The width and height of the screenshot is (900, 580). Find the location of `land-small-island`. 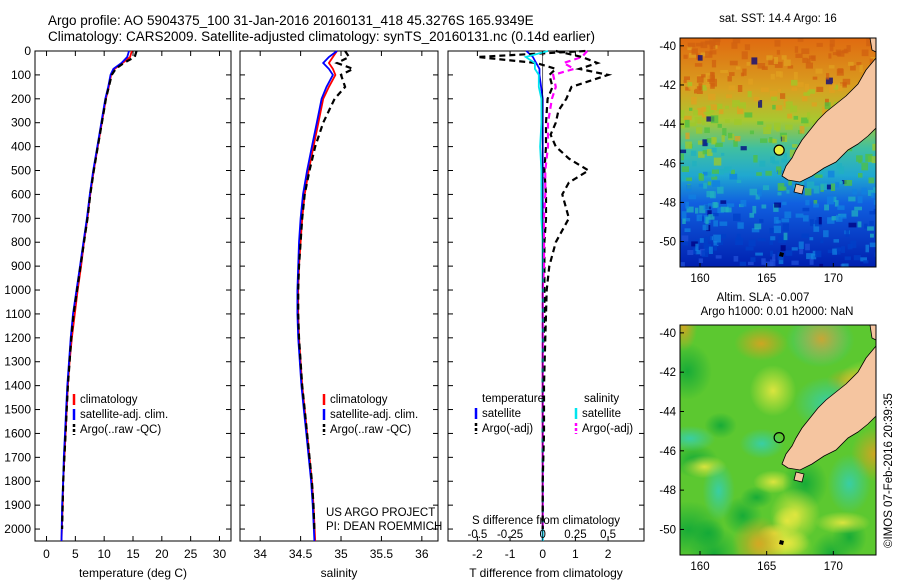

land-small-island is located at coordinates (781, 254).